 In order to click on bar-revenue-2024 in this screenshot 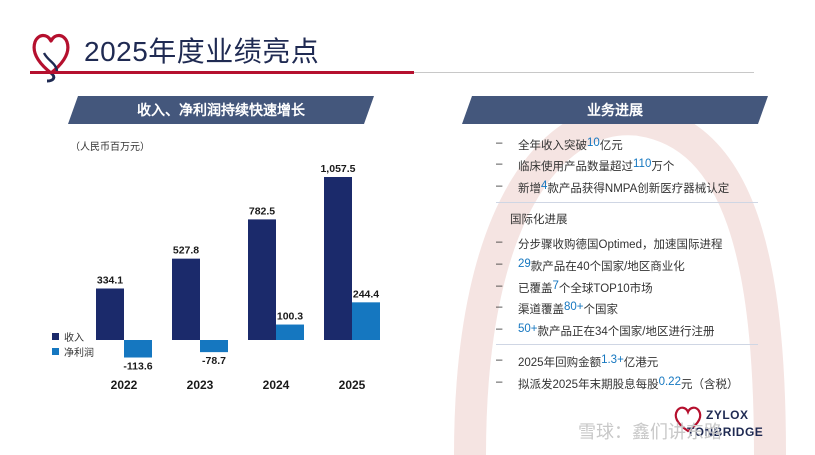, I will do `click(262, 279)`.